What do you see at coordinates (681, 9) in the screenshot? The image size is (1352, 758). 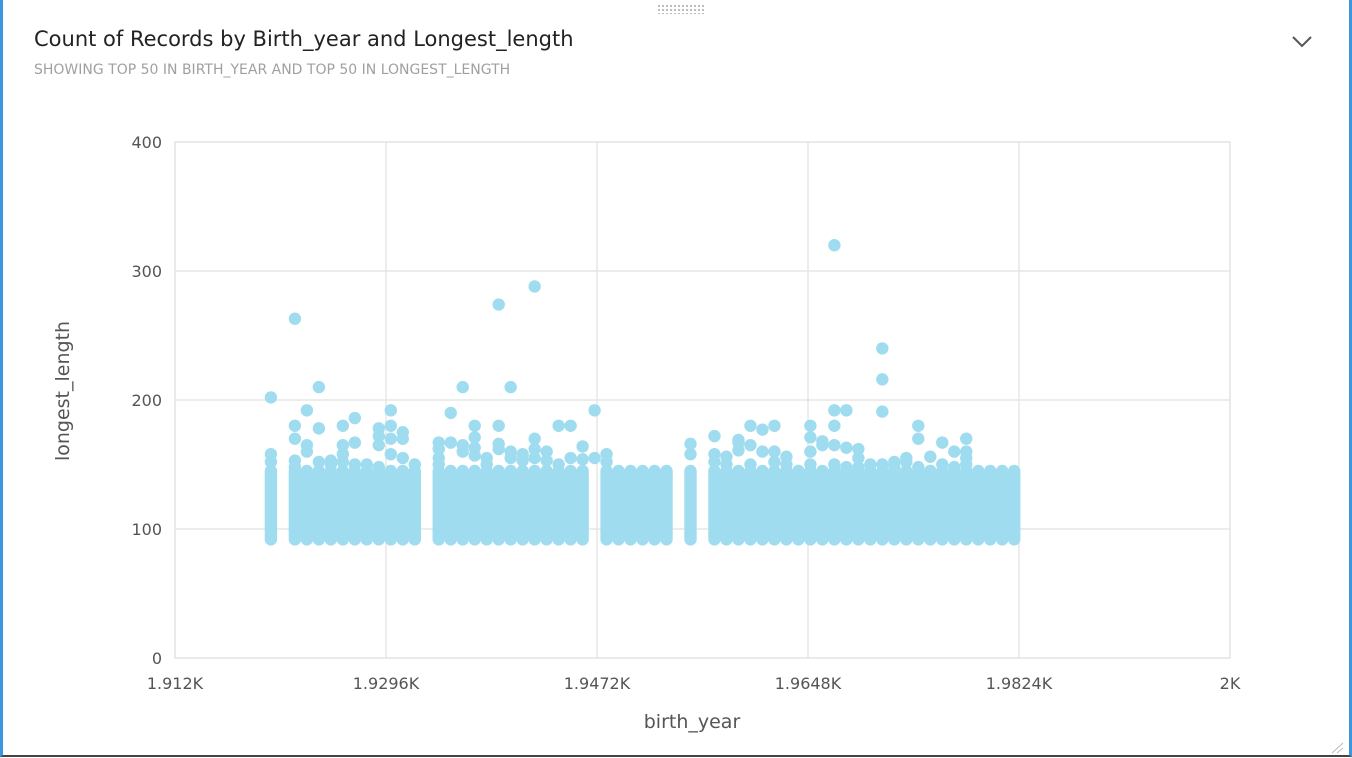 I see `drag-handle-icon` at bounding box center [681, 9].